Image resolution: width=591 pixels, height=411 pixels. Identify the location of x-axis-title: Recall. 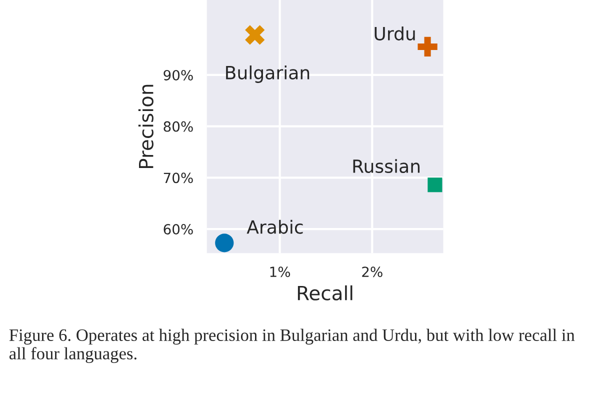
(325, 292).